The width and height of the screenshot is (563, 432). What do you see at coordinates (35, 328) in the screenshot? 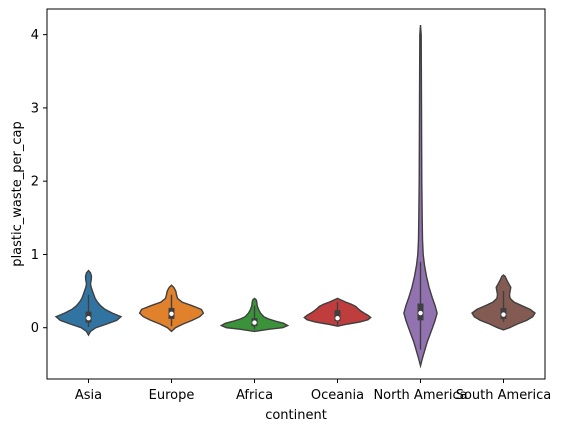
I see `y-tick-label: 0` at bounding box center [35, 328].